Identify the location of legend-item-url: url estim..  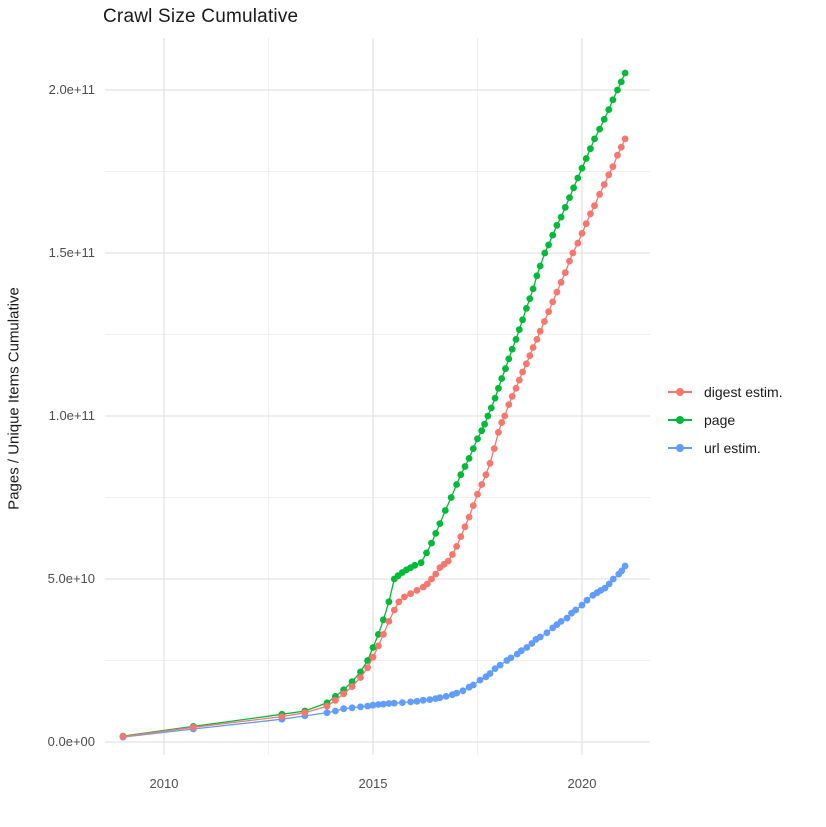
(725, 448).